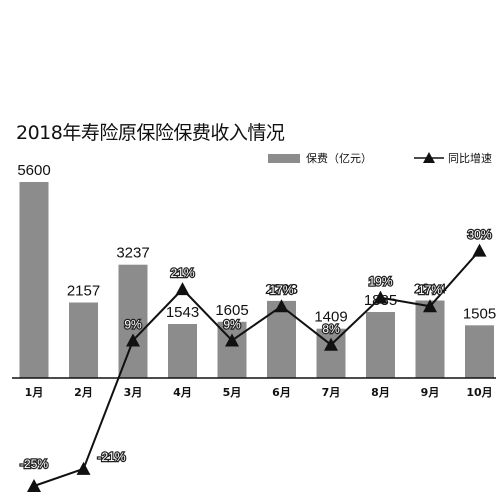 Image resolution: width=500 pixels, height=500 pixels. Describe the element at coordinates (182, 392) in the screenshot. I see `x-tick-label: 4月` at that location.